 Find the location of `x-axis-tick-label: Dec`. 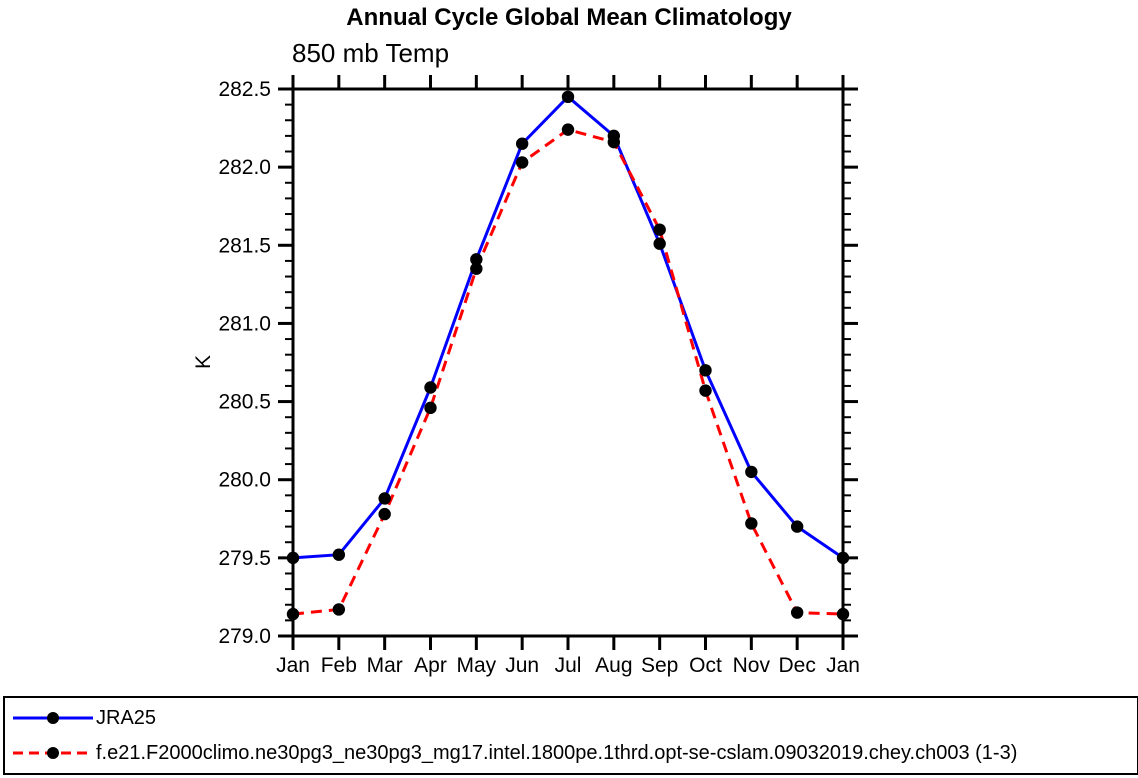

x-axis-tick-label: Dec is located at coordinates (796, 665).